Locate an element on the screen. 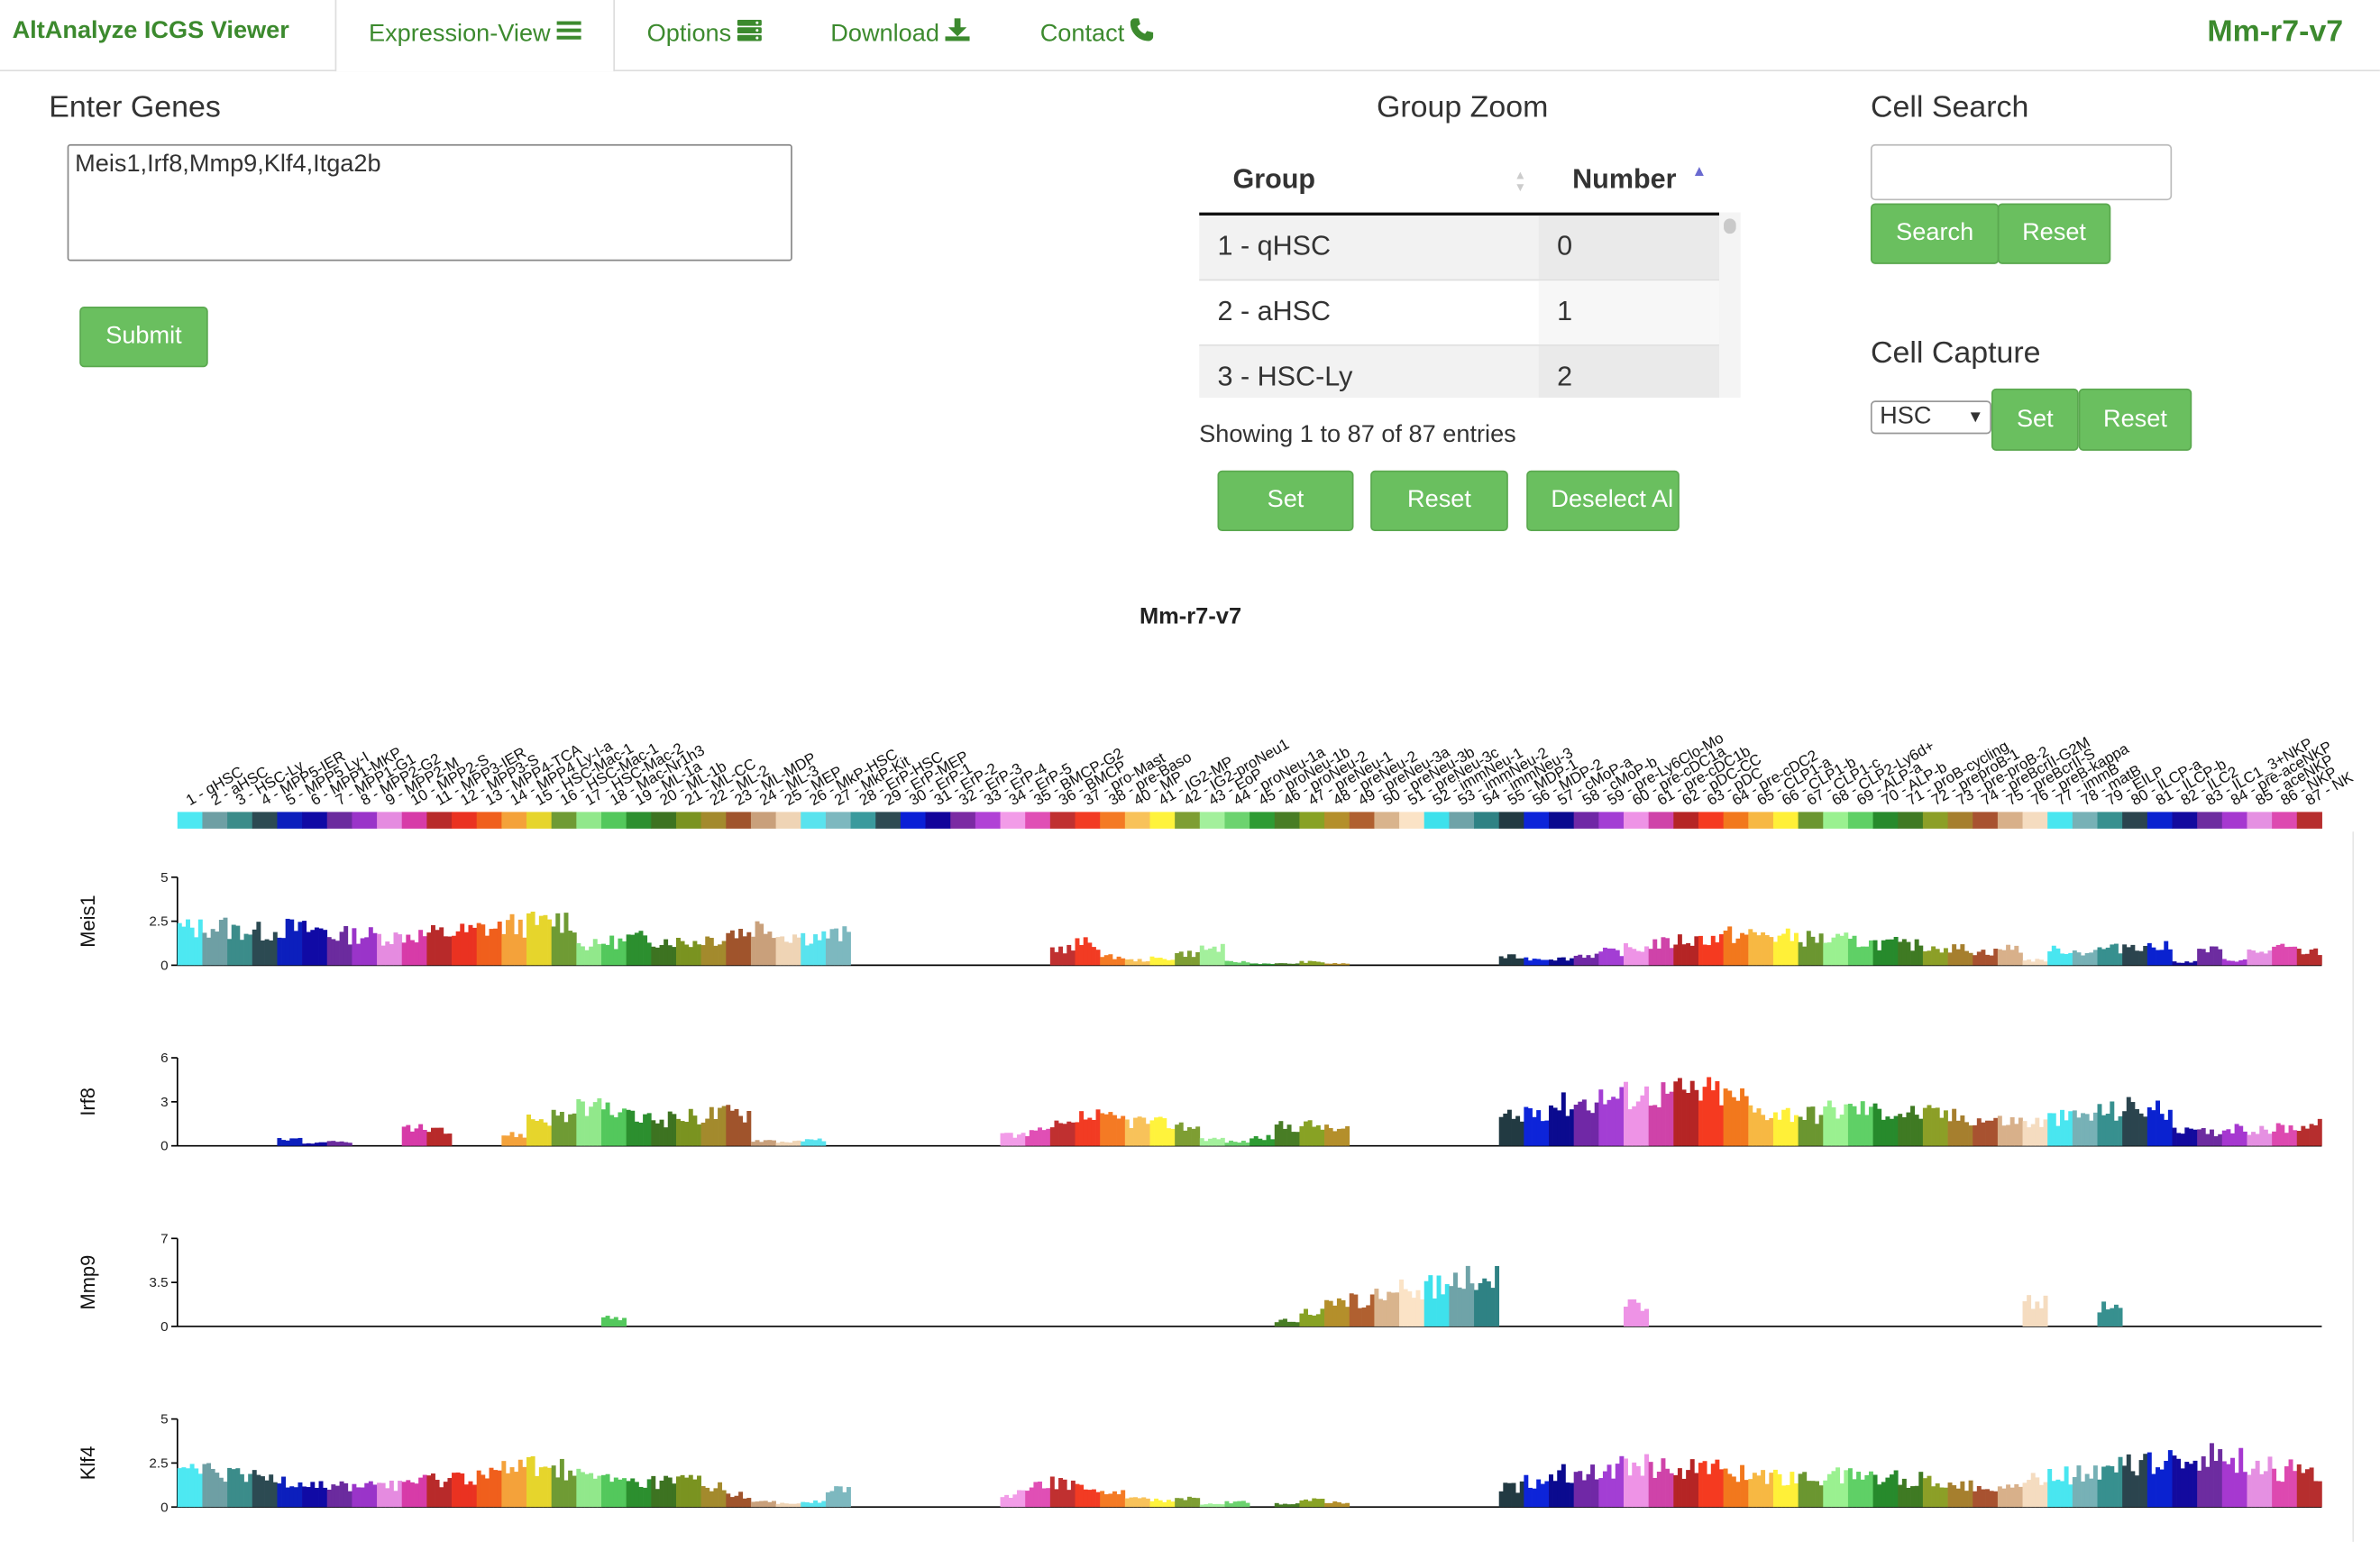 The height and width of the screenshot is (1542, 2380). y-tick-label: 7 is located at coordinates (164, 1239).